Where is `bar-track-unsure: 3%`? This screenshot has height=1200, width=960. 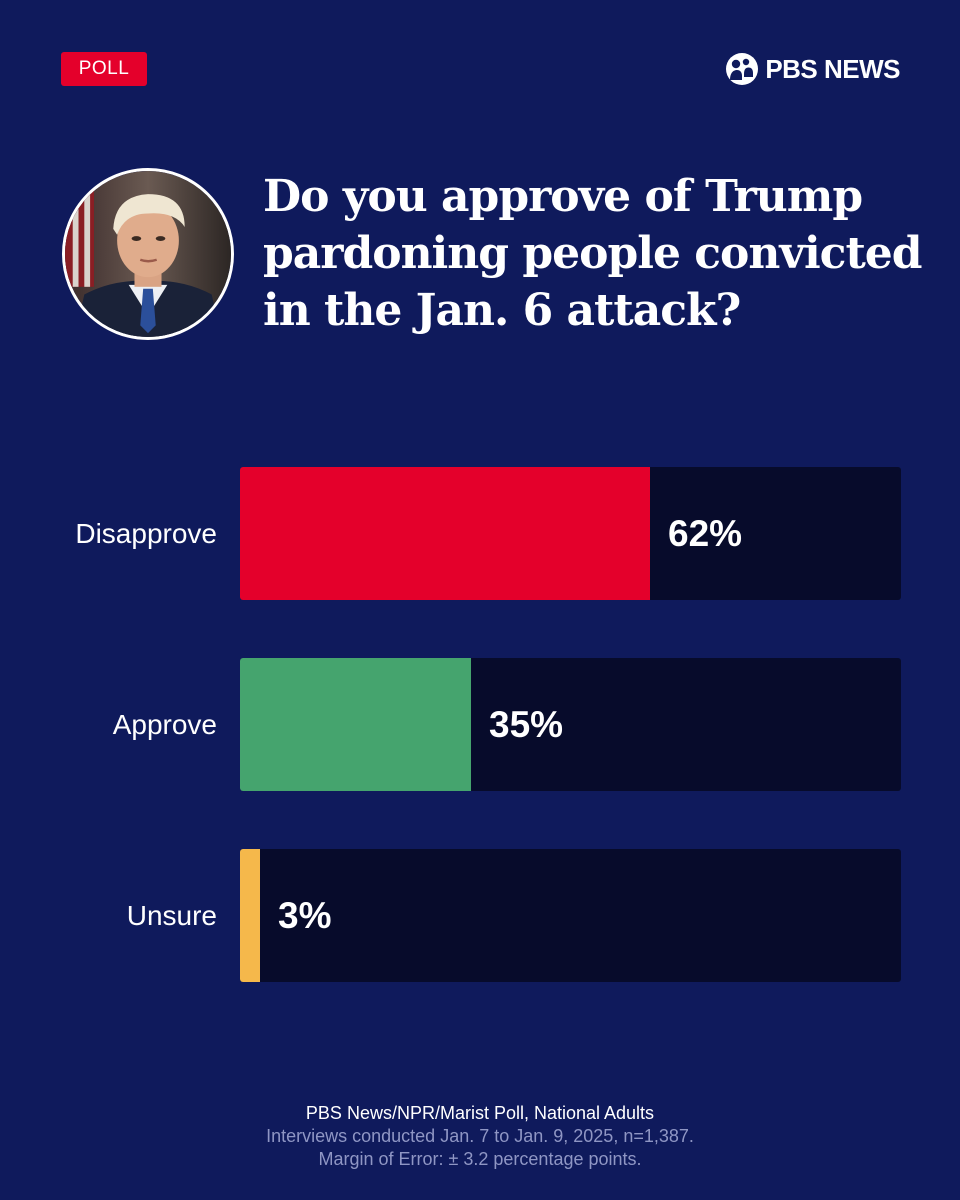
bar-track-unsure: 3% is located at coordinates (570, 915).